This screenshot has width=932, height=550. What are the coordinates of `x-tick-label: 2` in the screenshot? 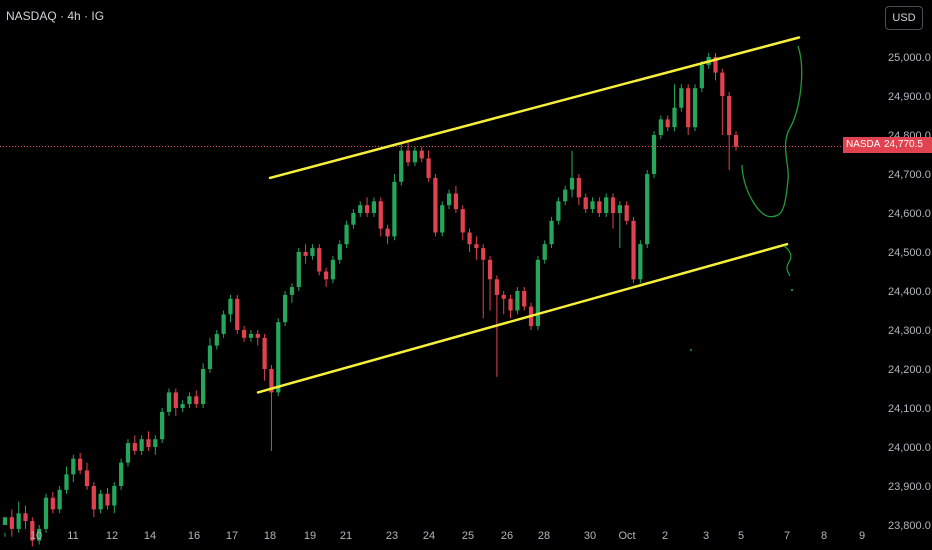 It's located at (665, 536).